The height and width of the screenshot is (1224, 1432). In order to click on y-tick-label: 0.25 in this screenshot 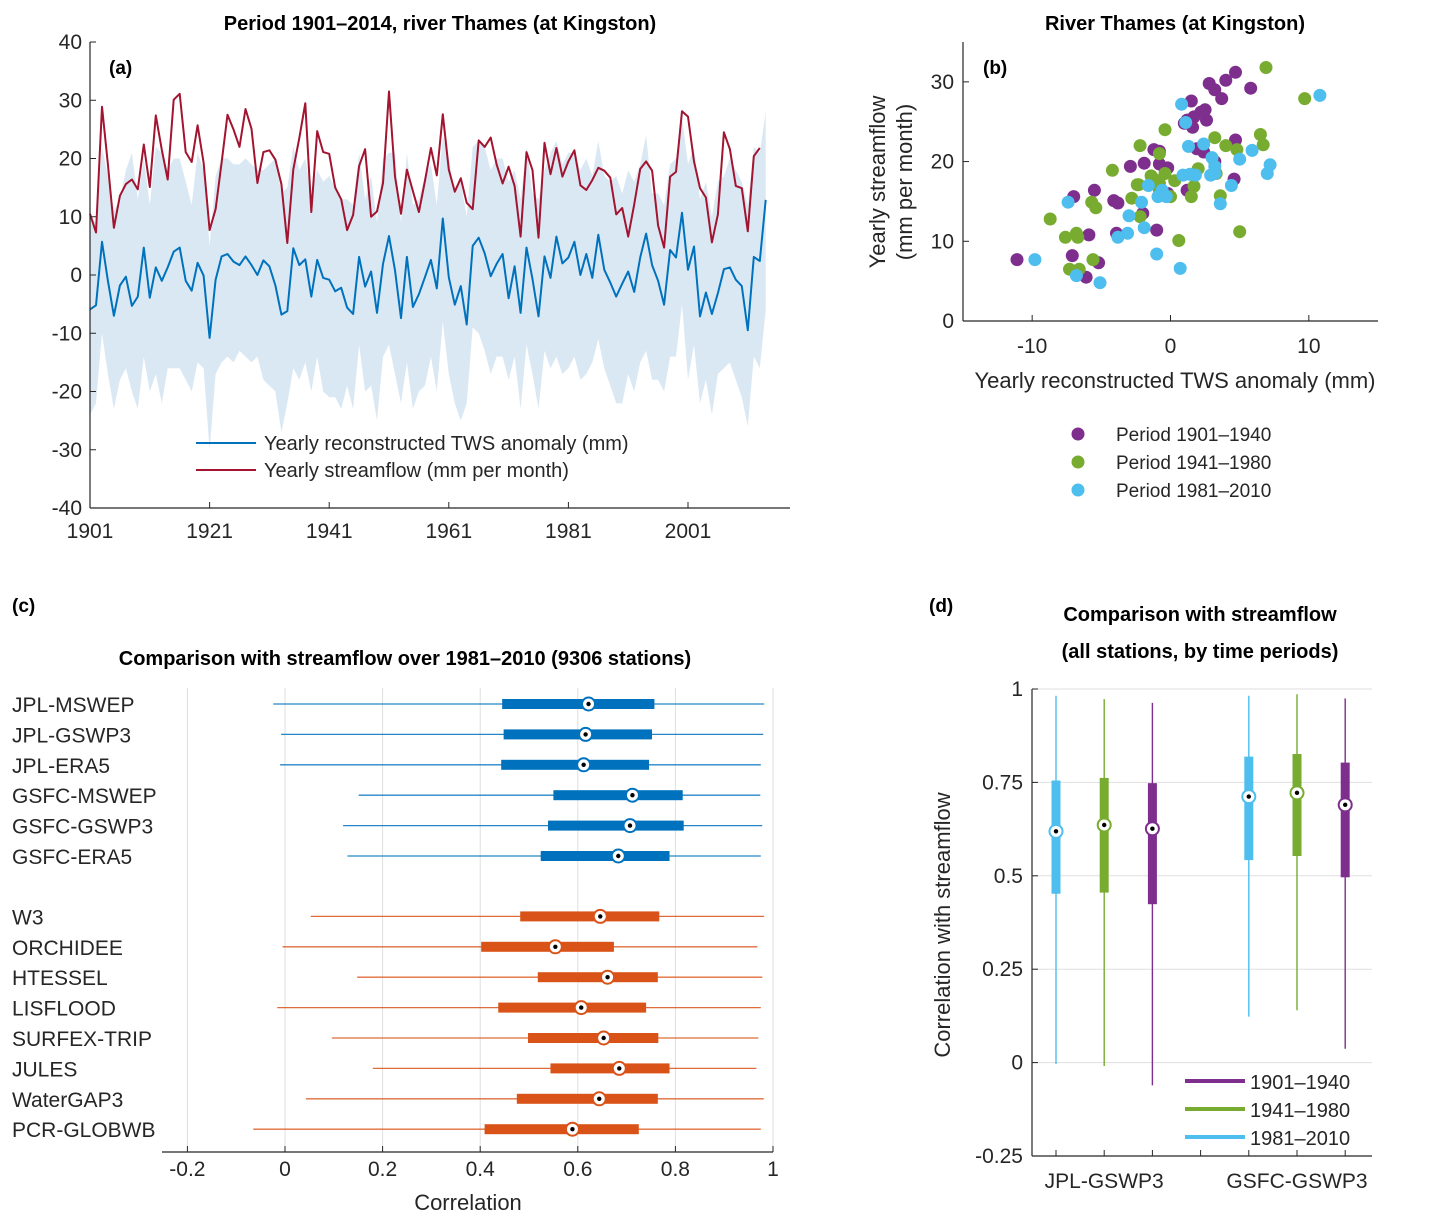, I will do `click(1002, 969)`.